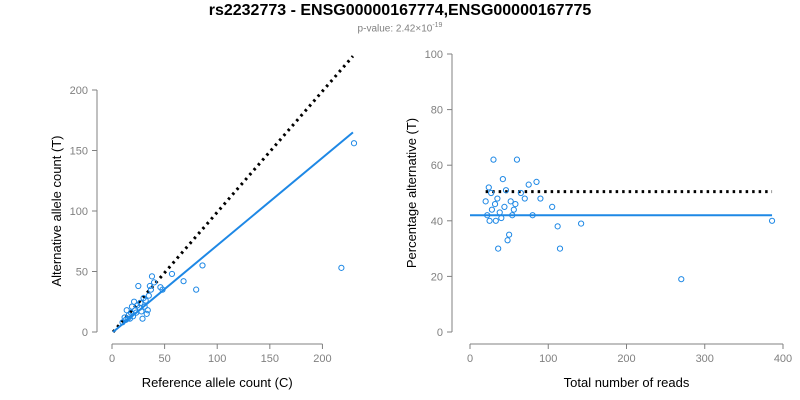  I want to click on x-tick-label: 150, so click(270, 359).